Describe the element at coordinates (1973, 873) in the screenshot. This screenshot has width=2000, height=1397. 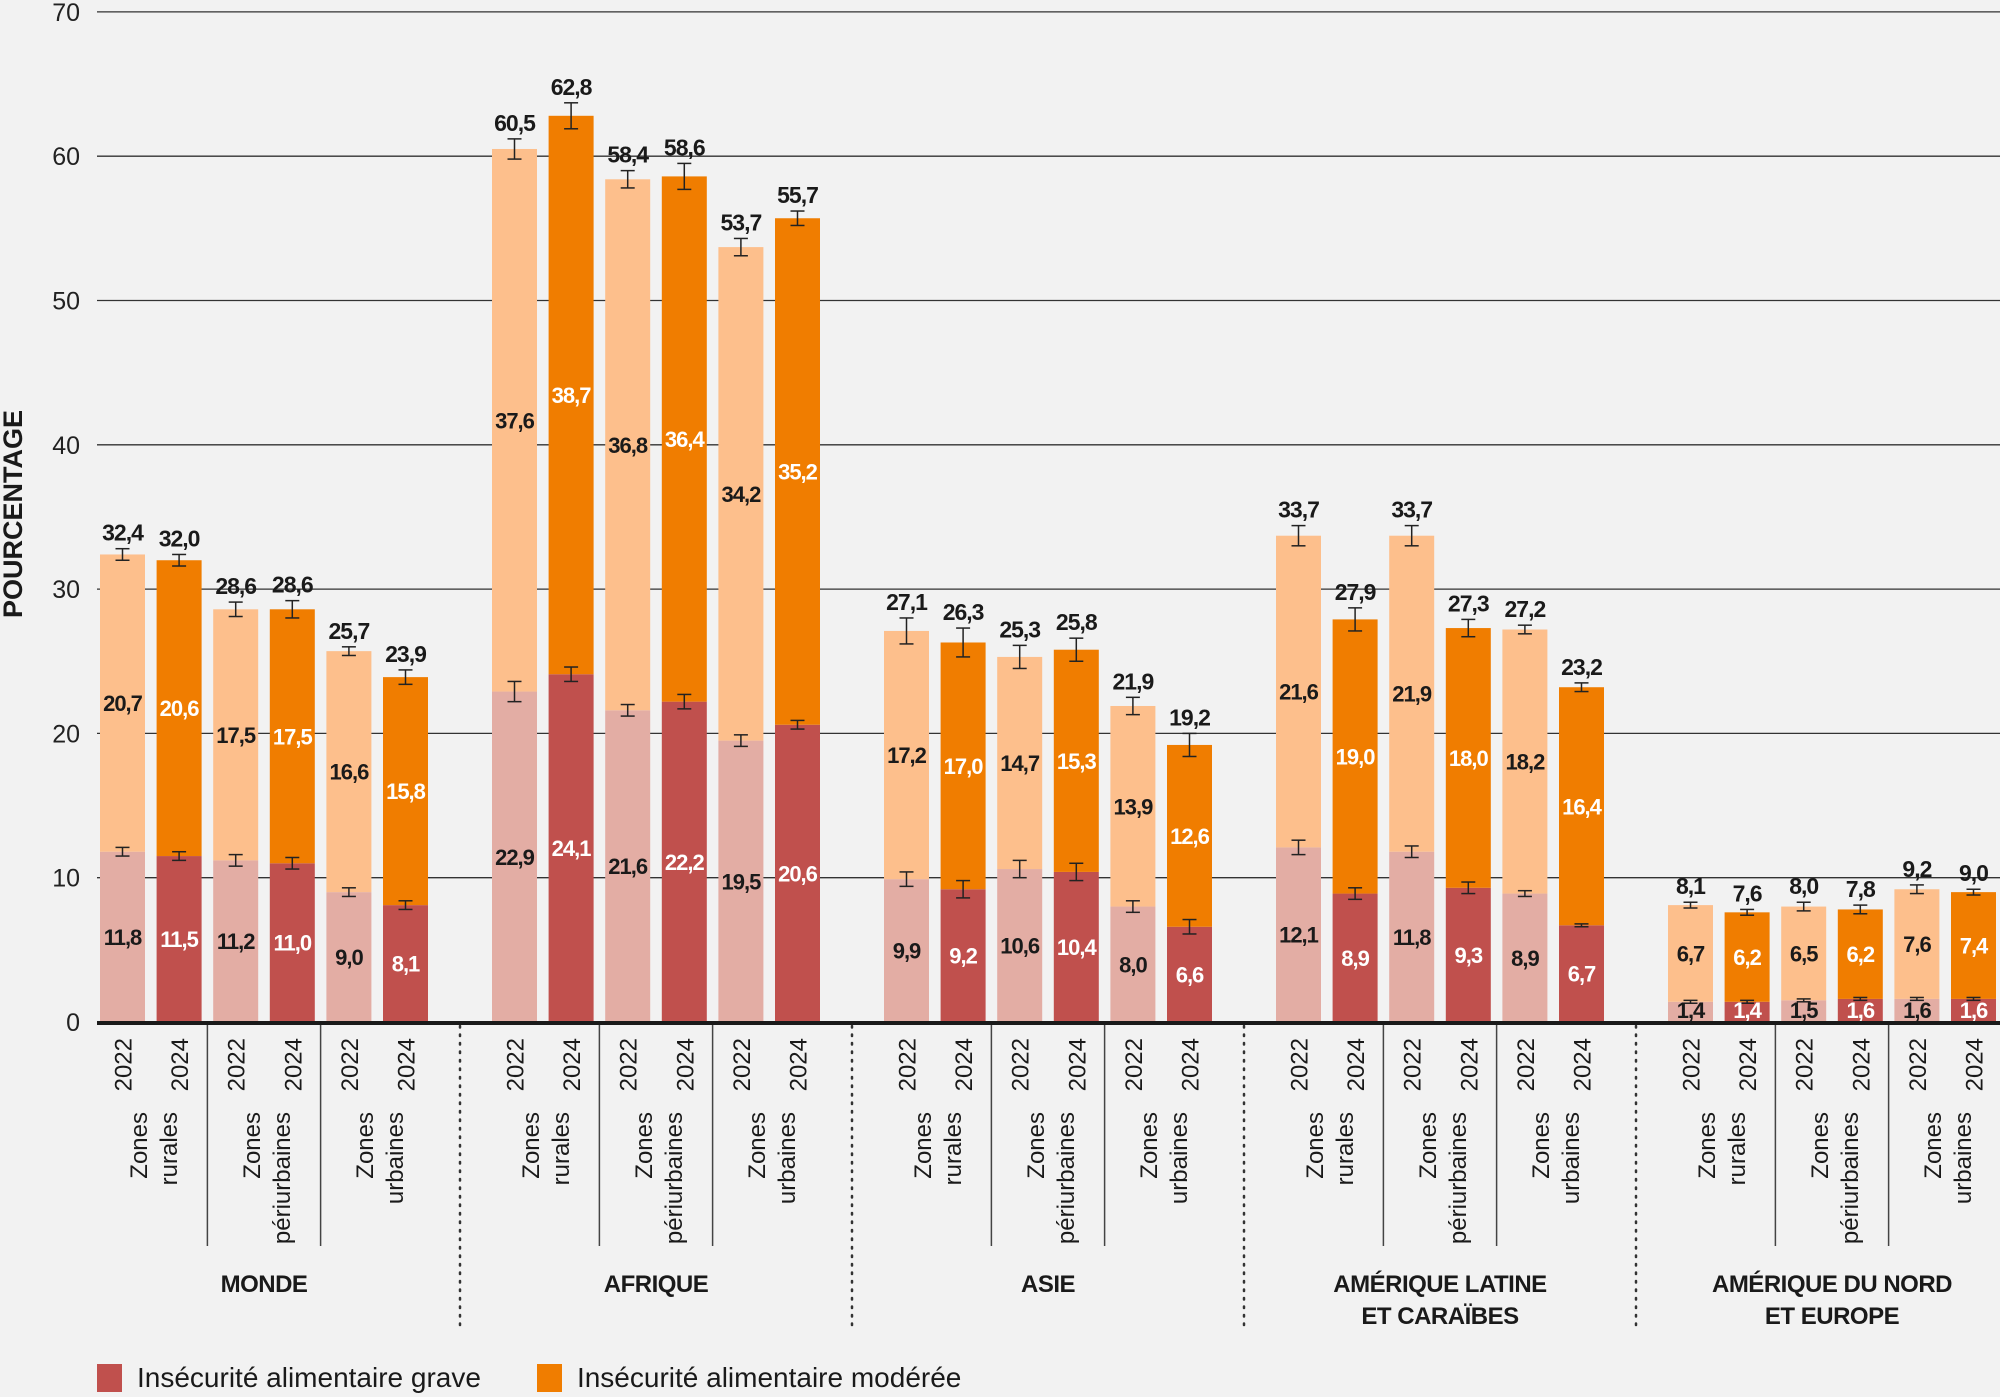
I see `data-label-total: 9,0` at that location.